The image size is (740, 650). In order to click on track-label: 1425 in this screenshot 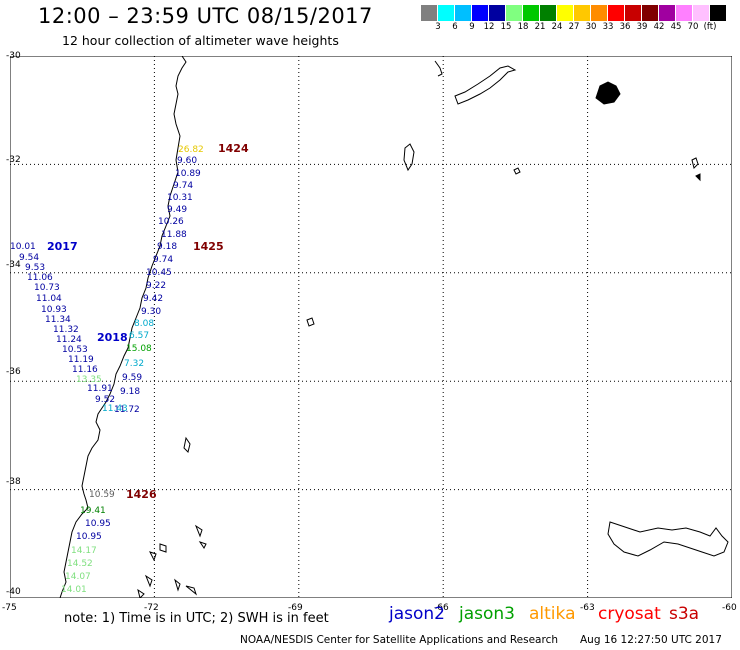, I will do `click(208, 246)`.